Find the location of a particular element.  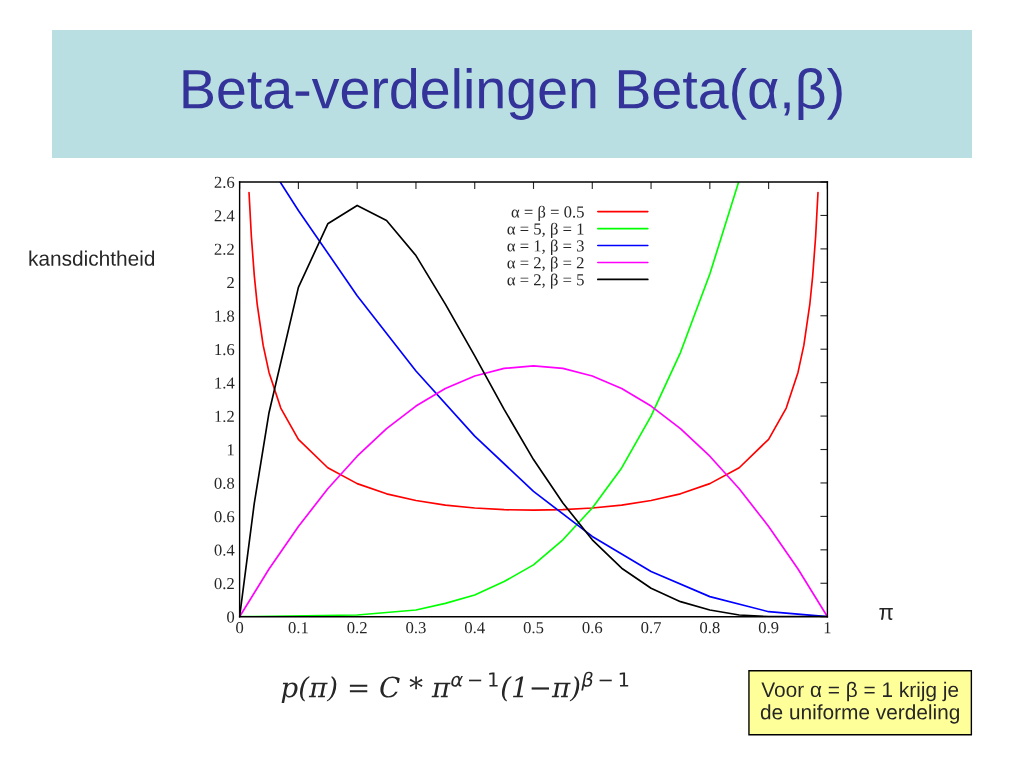

legend-label: α = 2, β = 2 is located at coordinates (545, 264).